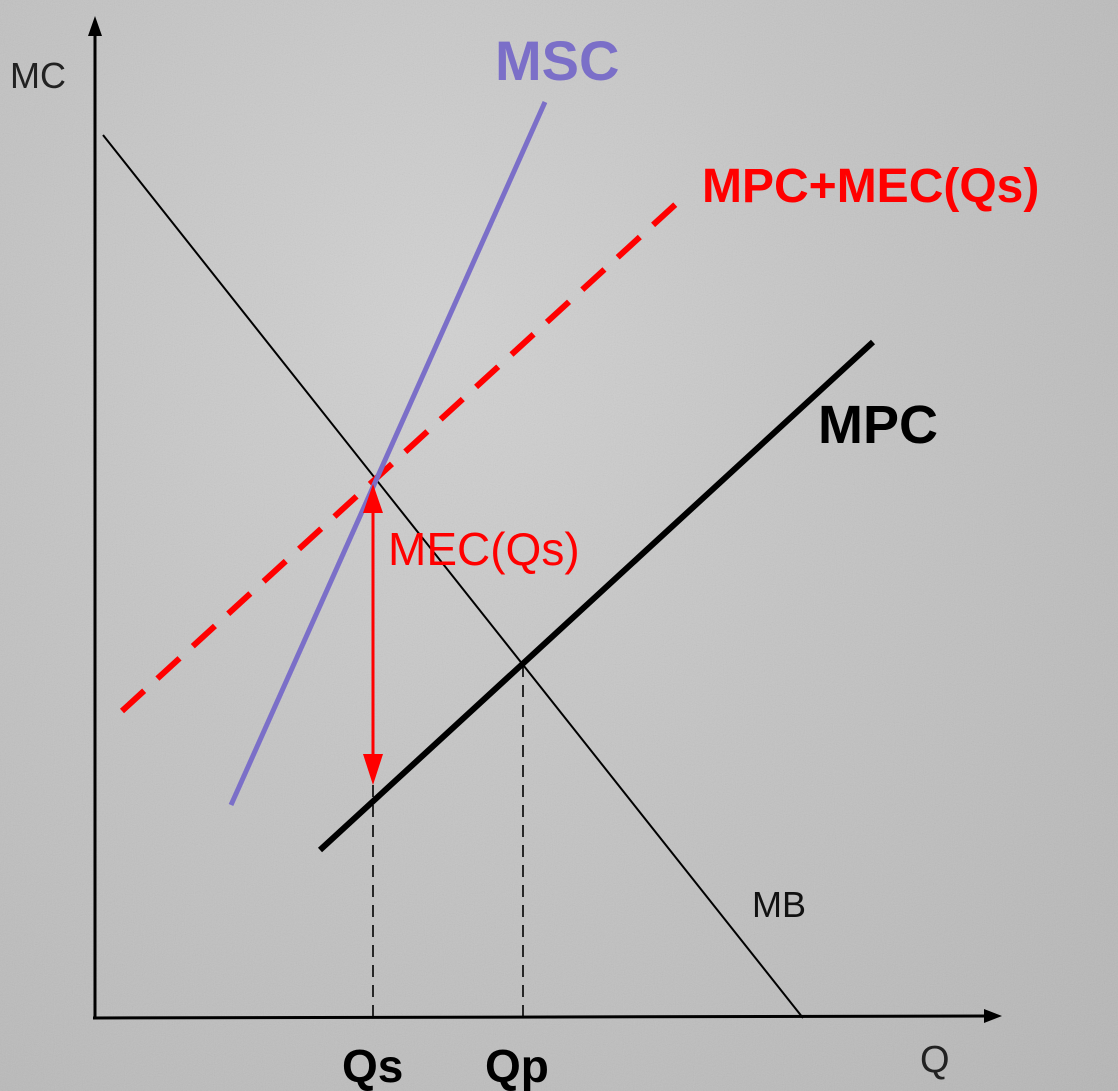 This screenshot has width=1118, height=1091. Describe the element at coordinates (870, 186) in the screenshot. I see `mpc-plus-mec-label: MPC+MEC(Qs)` at that location.